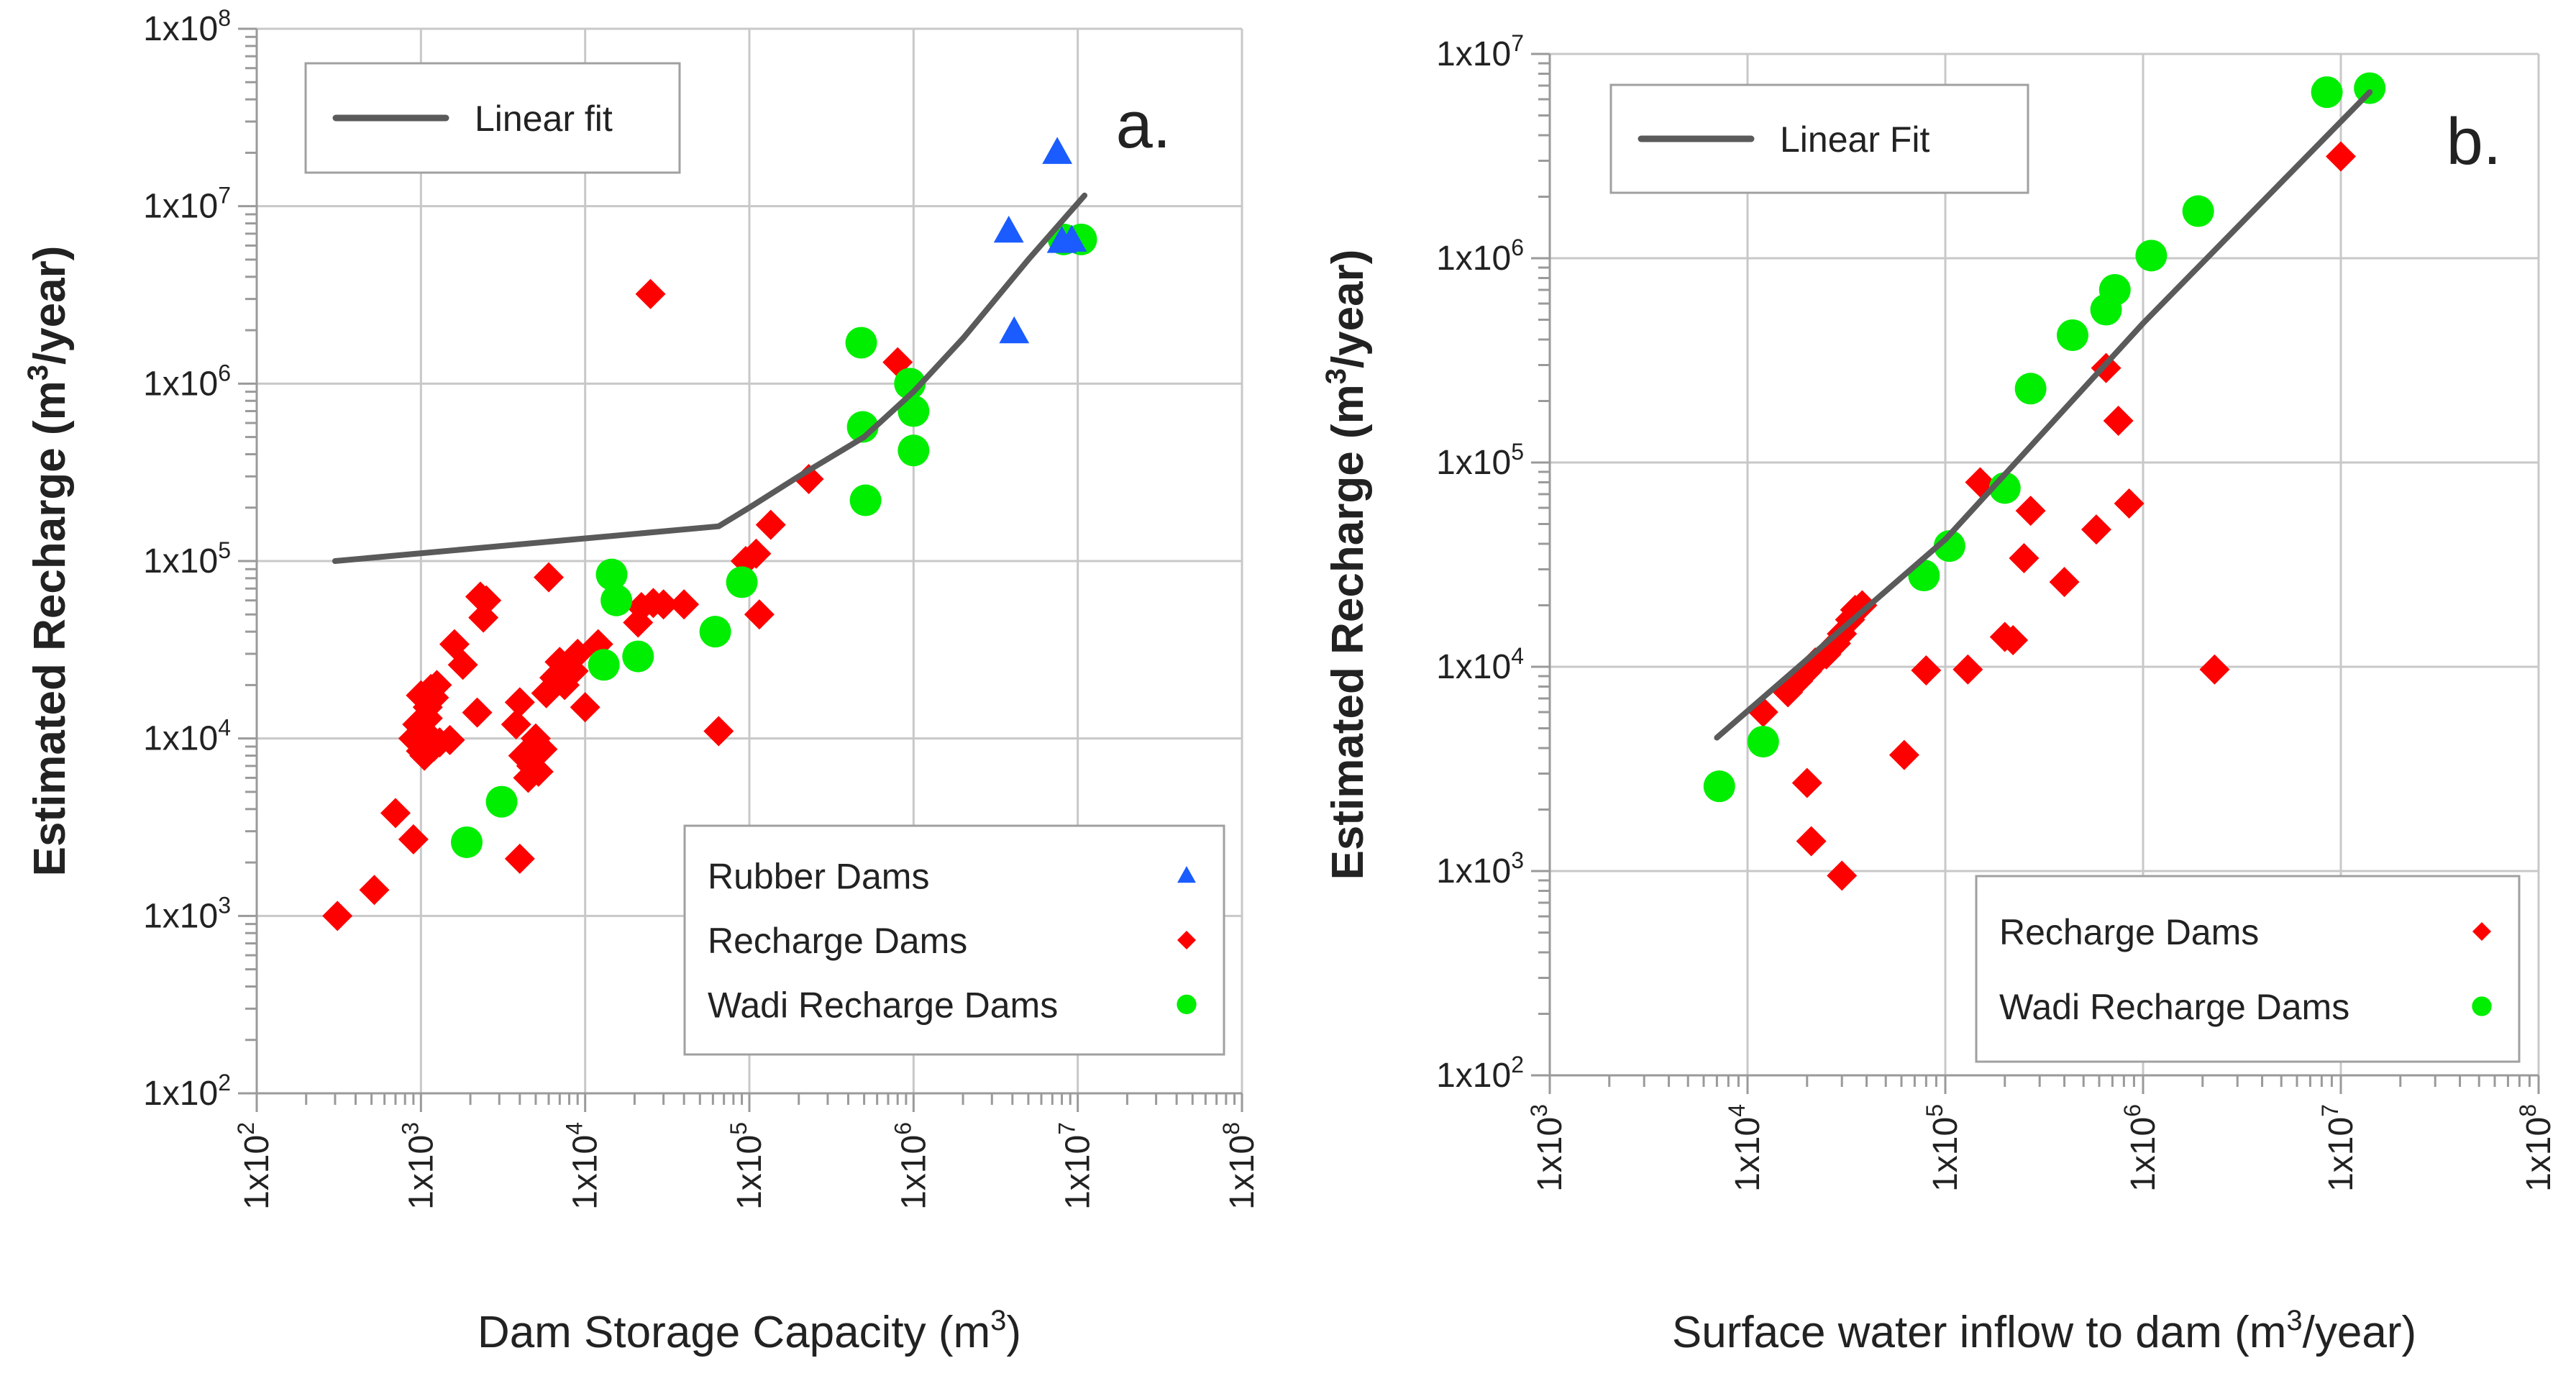 The width and height of the screenshot is (2576, 1376). Describe the element at coordinates (710, 378) in the screenshot. I see `fit-line` at that location.